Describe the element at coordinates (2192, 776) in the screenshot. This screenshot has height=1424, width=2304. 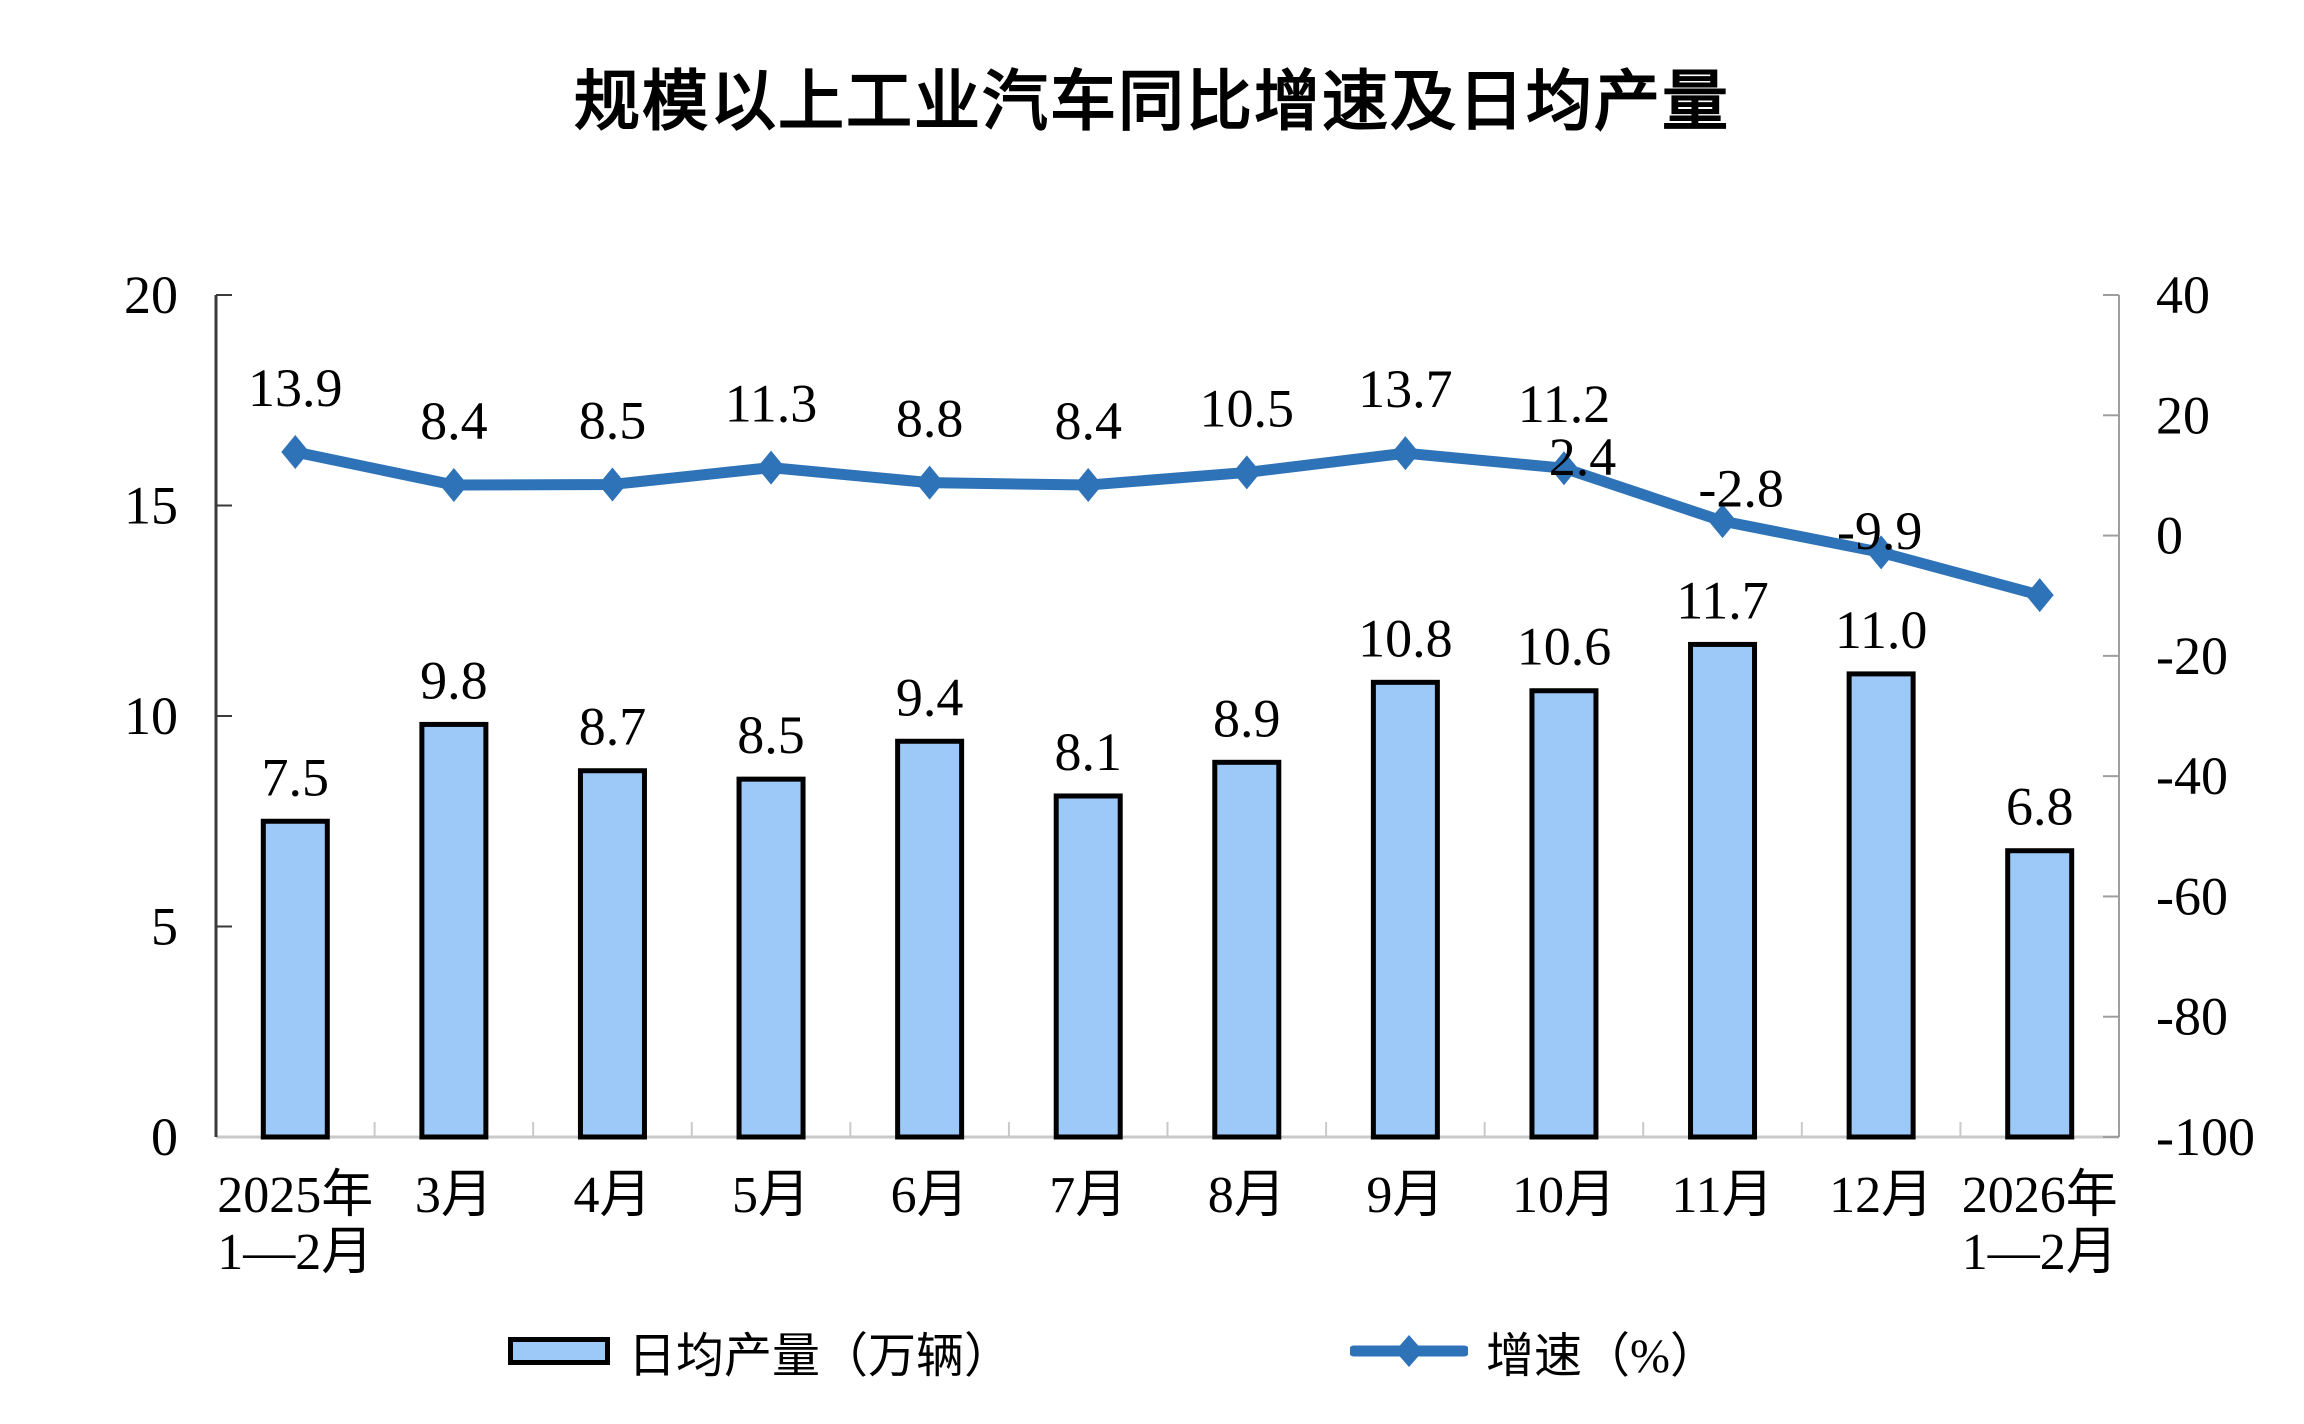
I see `right-axis-tick-label: -40` at that location.